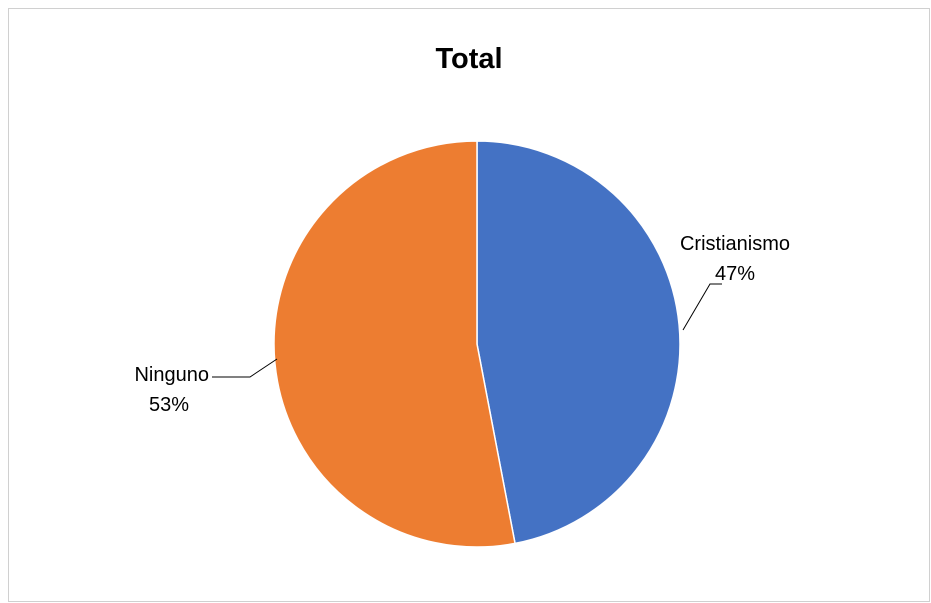 Image resolution: width=931 pixels, height=603 pixels. Describe the element at coordinates (245, 368) in the screenshot. I see `leader-line-ninguno` at that location.